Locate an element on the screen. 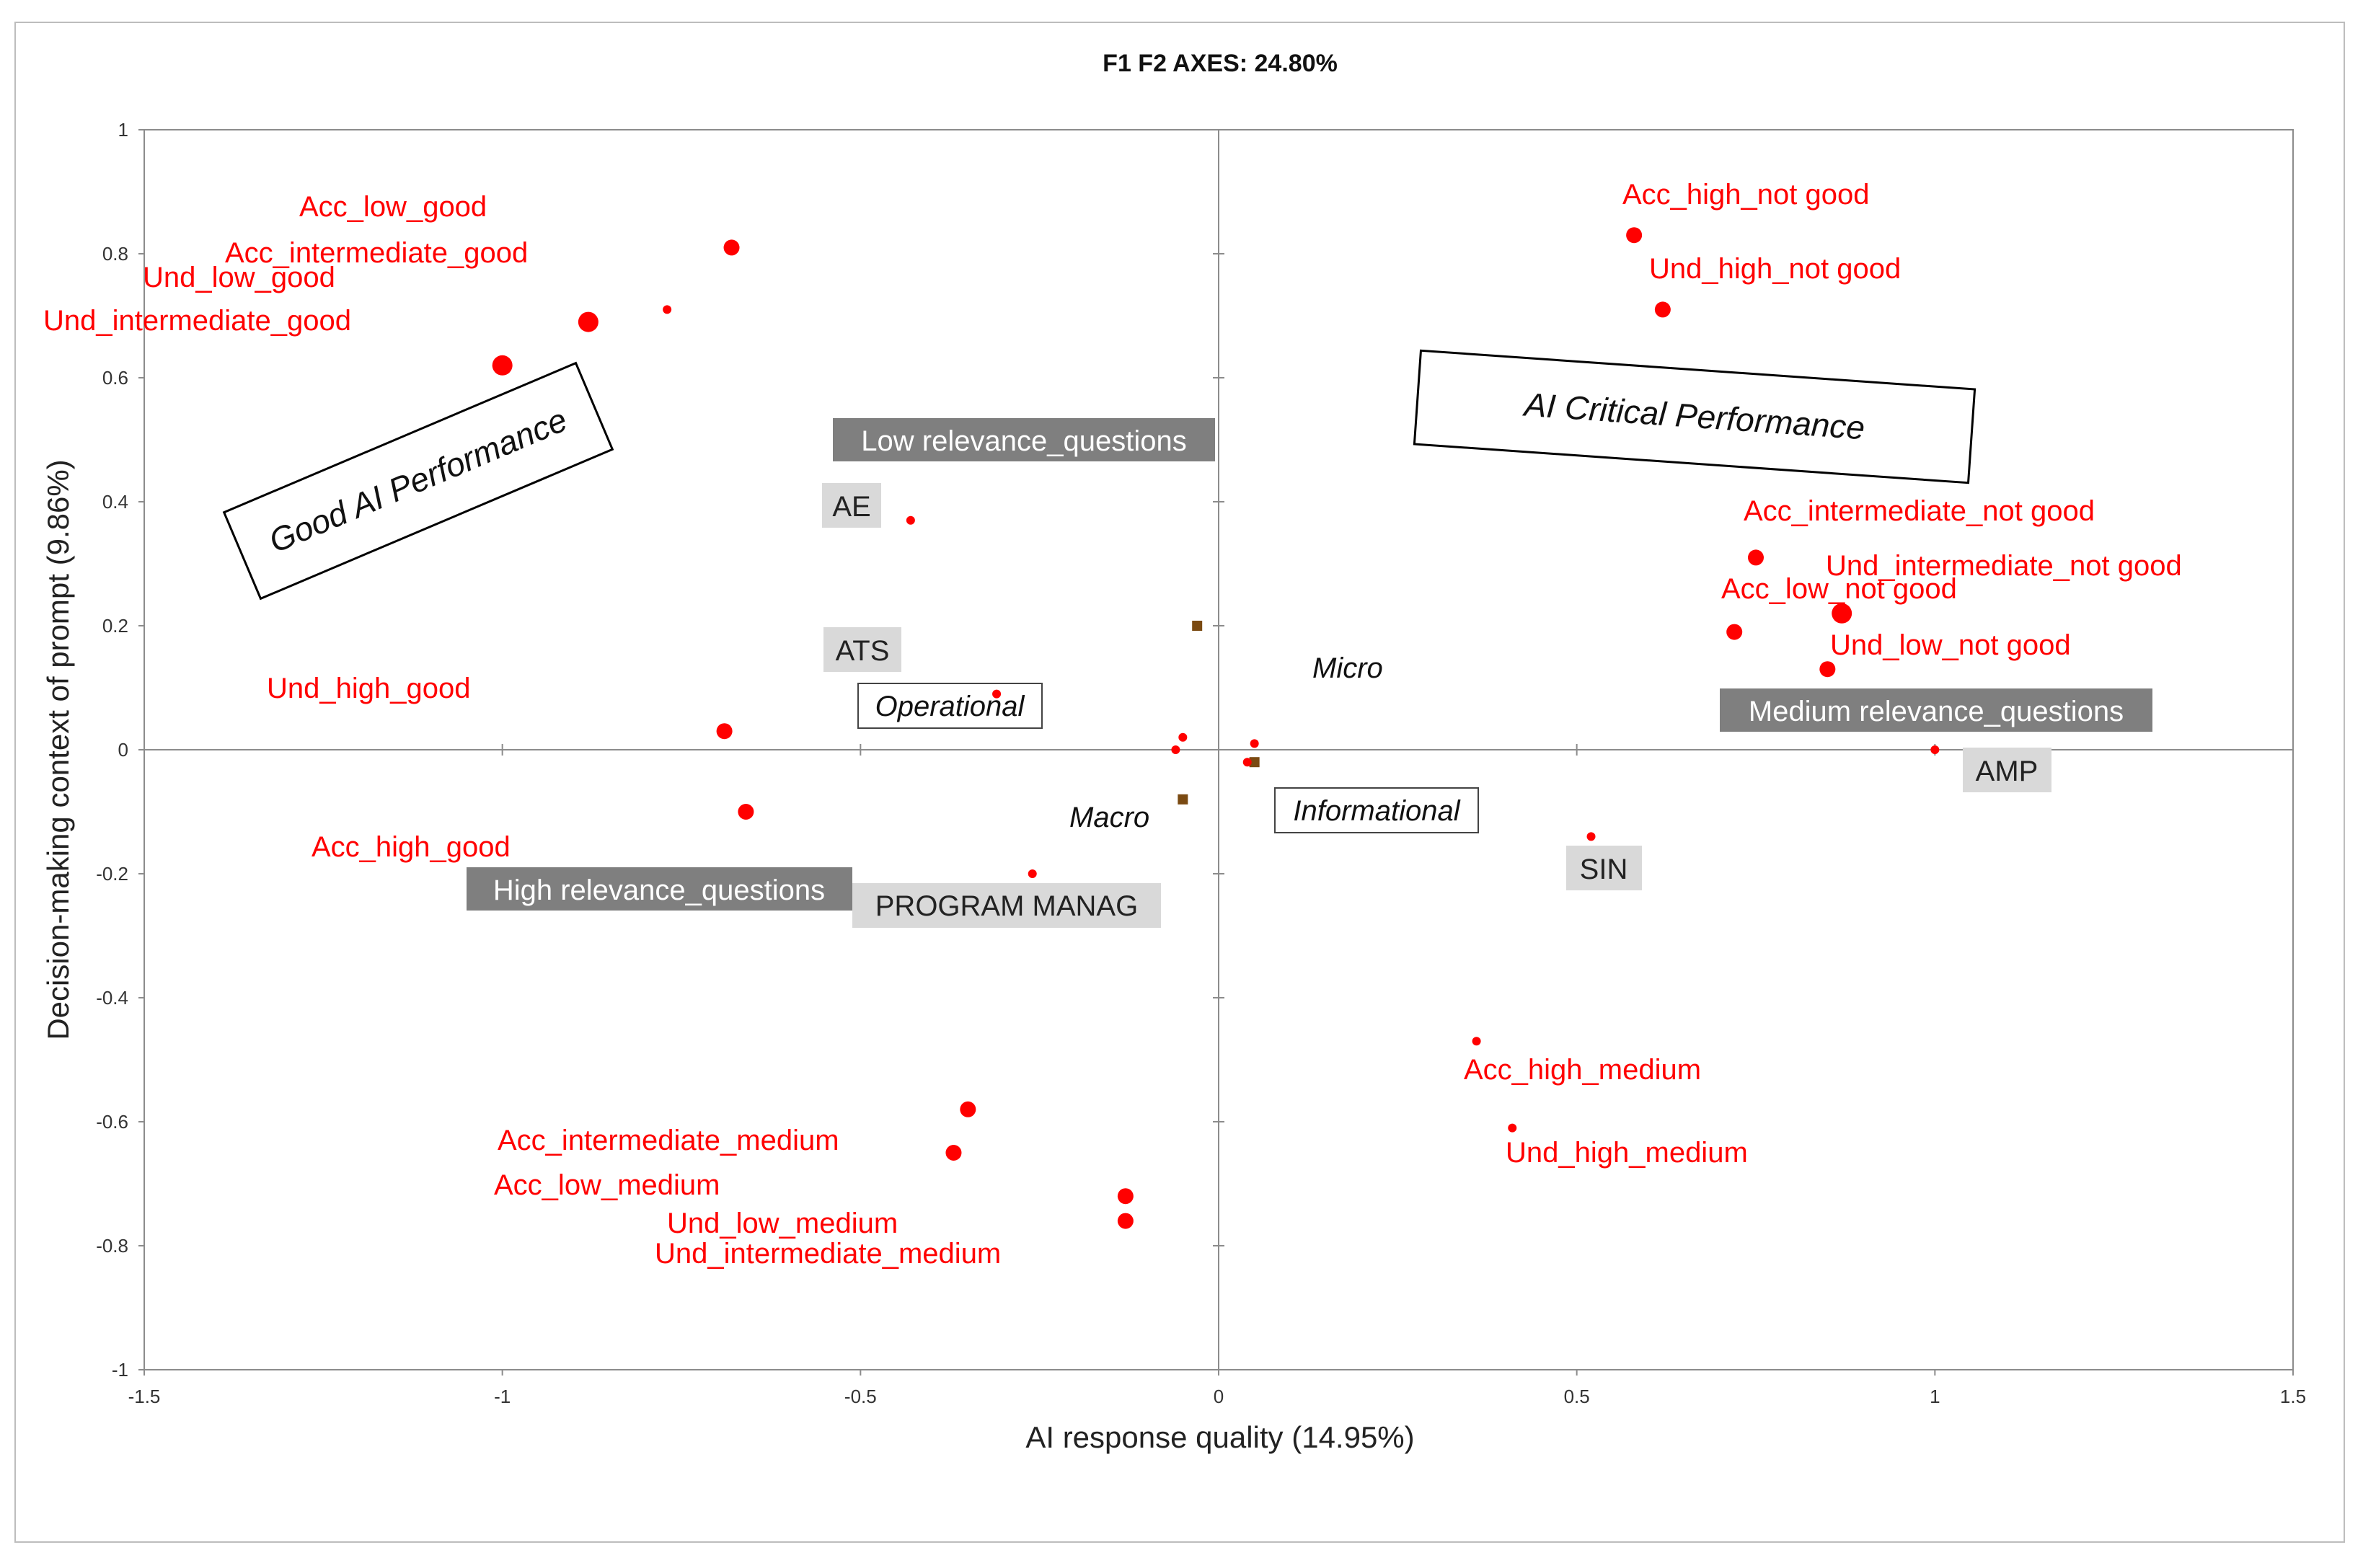  amp-box is located at coordinates (2007, 770).